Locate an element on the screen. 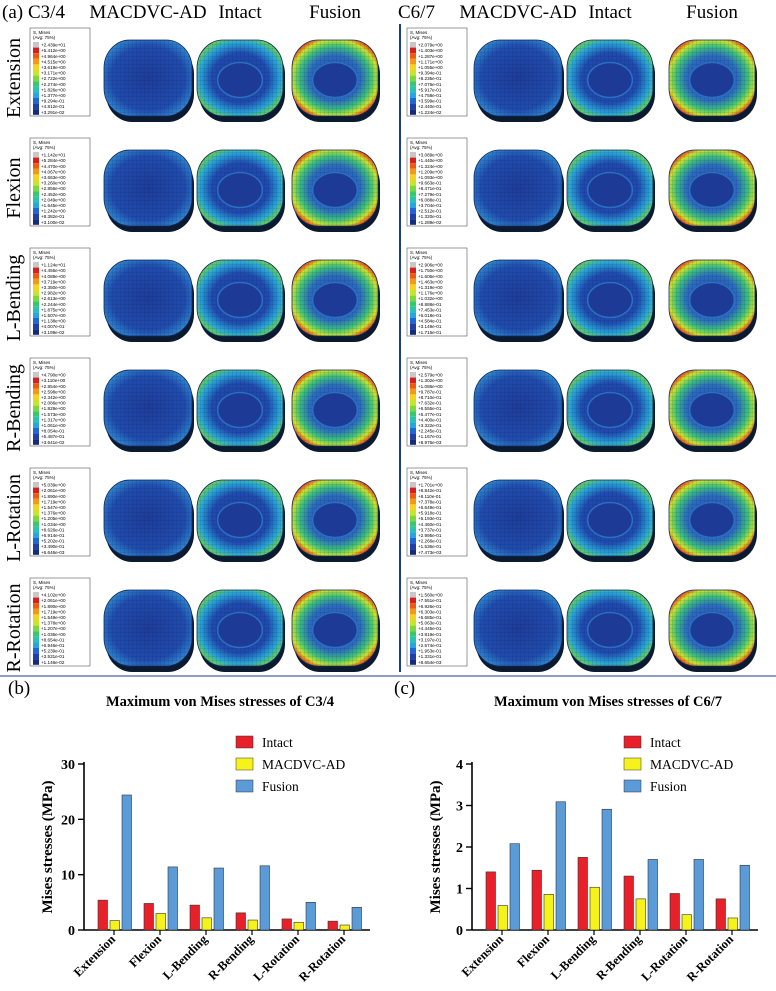  svg-text: +3.199e-02 is located at coordinates (53, 332).